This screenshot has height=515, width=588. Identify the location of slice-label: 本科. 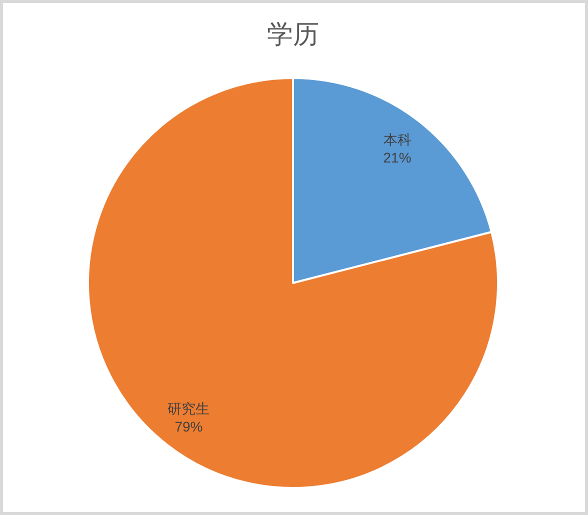
(397, 140).